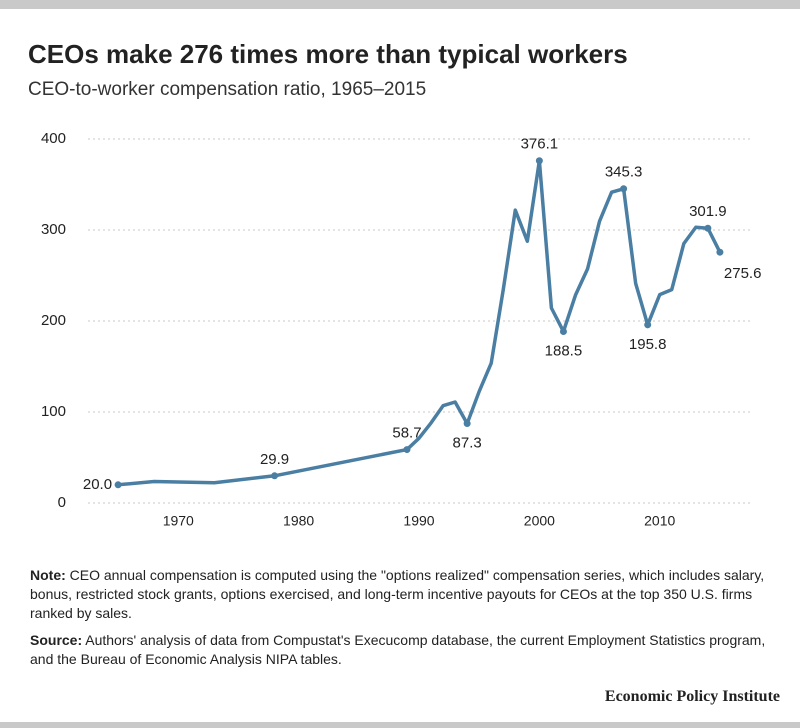 The height and width of the screenshot is (728, 800). Describe the element at coordinates (48, 575) in the screenshot. I see `note-label: Note:` at that location.